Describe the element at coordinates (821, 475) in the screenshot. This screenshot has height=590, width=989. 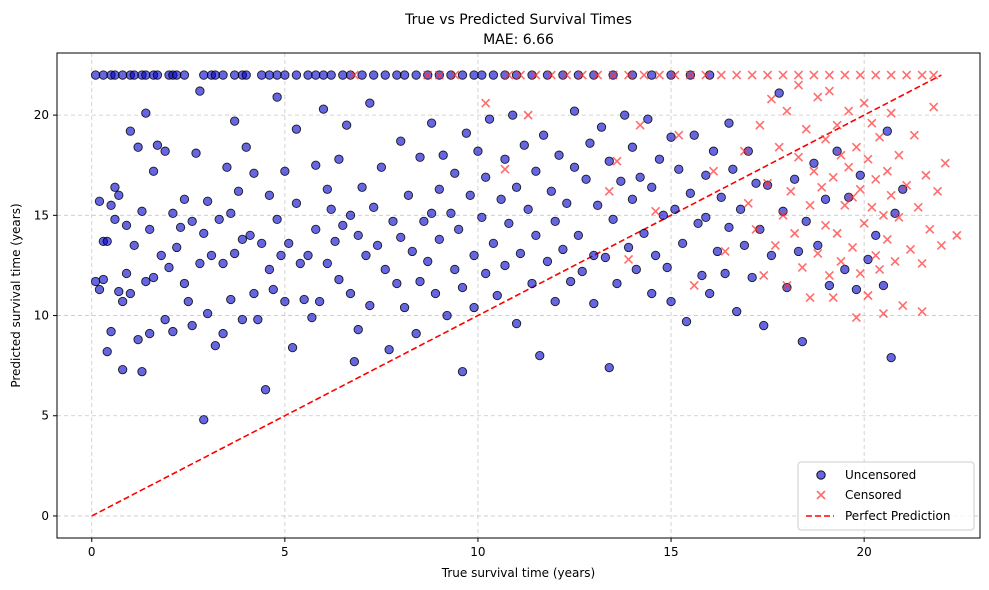
I see `legend-circle-swatch` at that location.